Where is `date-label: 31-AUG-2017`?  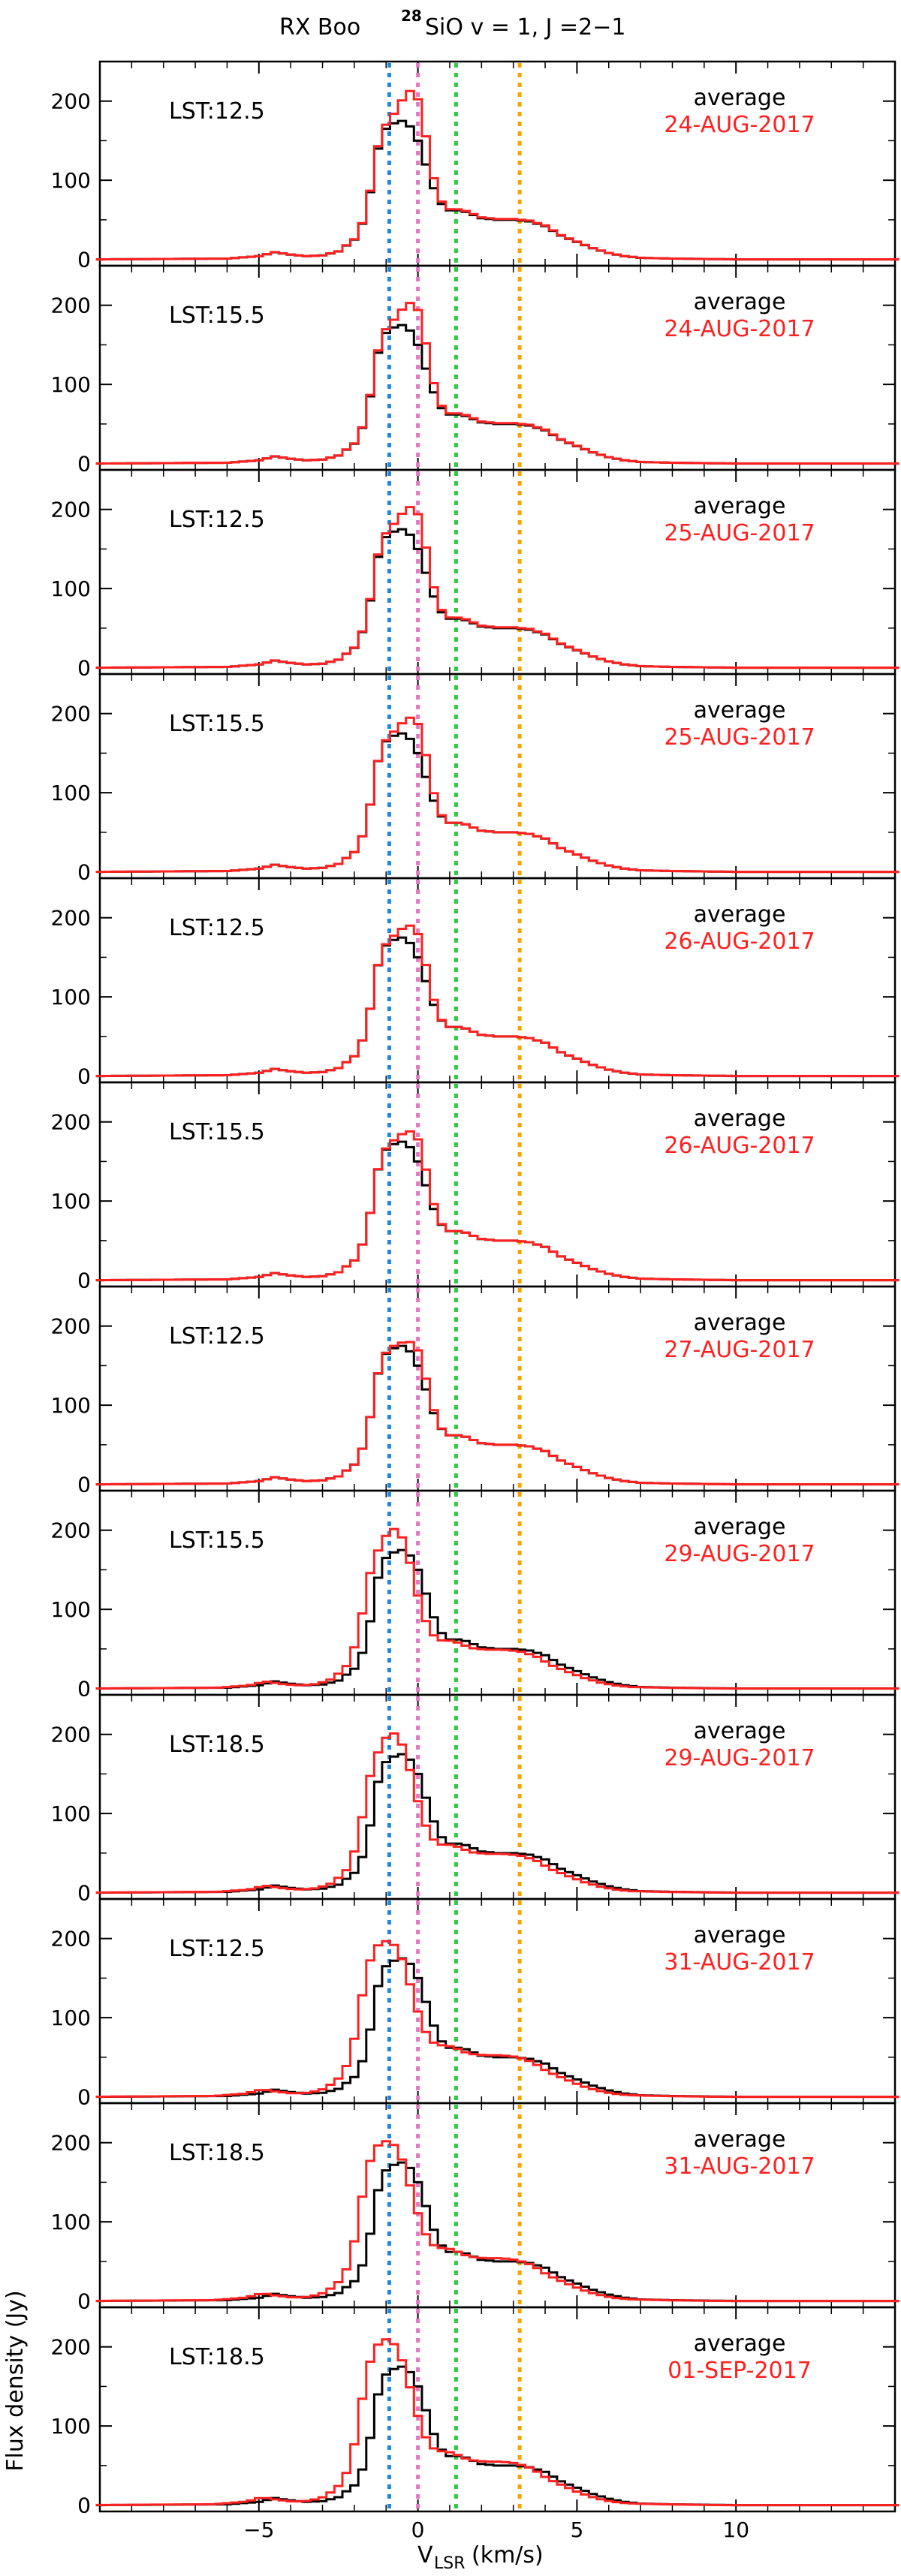
date-label: 31-AUG-2017 is located at coordinates (740, 2166).